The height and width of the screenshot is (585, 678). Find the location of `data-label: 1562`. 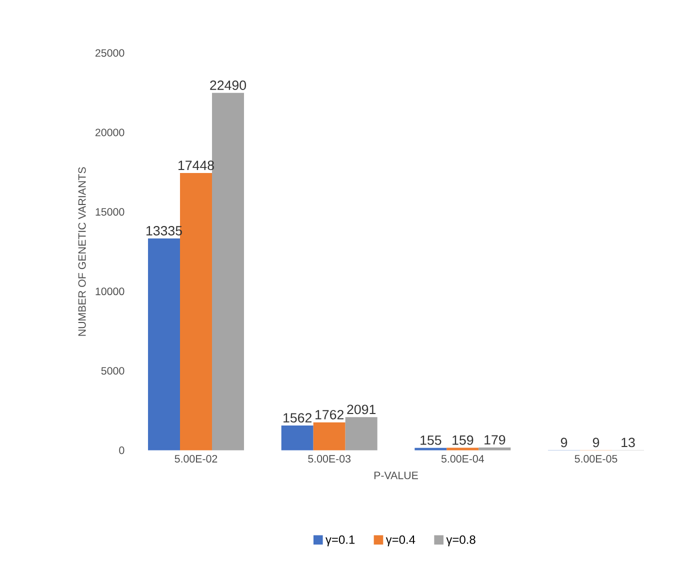

data-label: 1562 is located at coordinates (298, 418).